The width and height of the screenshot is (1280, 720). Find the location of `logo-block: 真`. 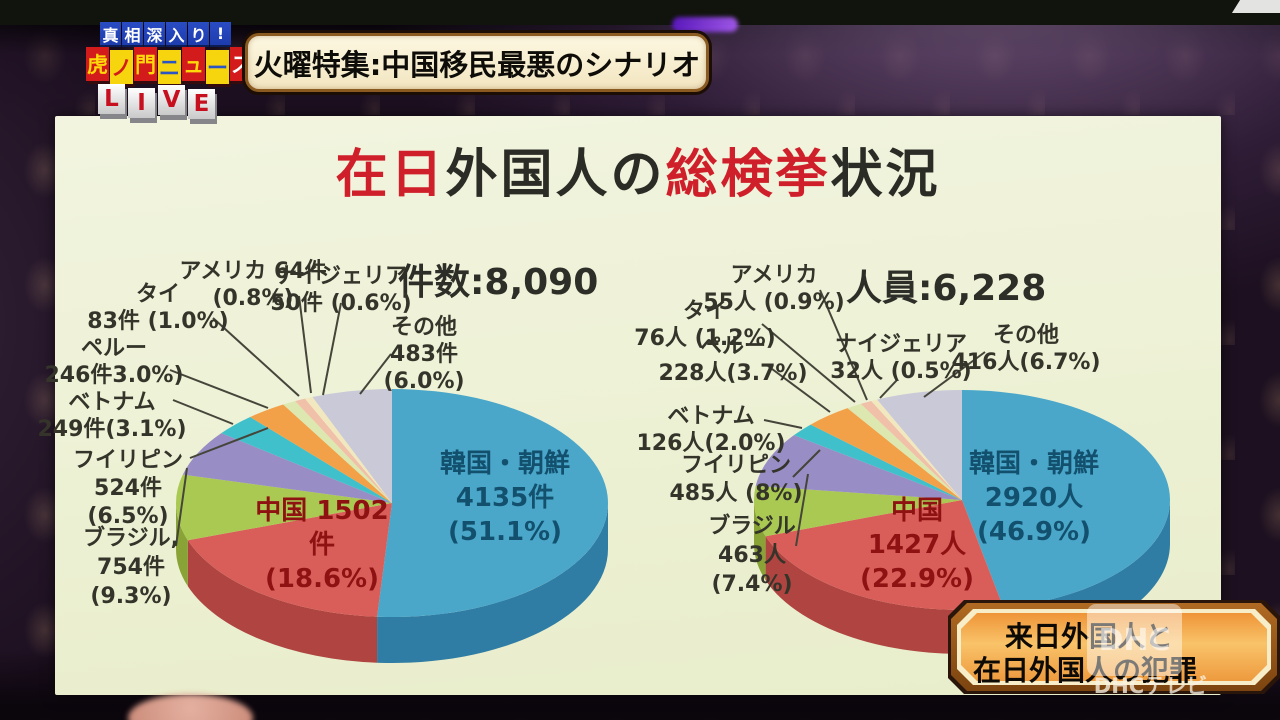

logo-block: 真 is located at coordinates (110, 33).